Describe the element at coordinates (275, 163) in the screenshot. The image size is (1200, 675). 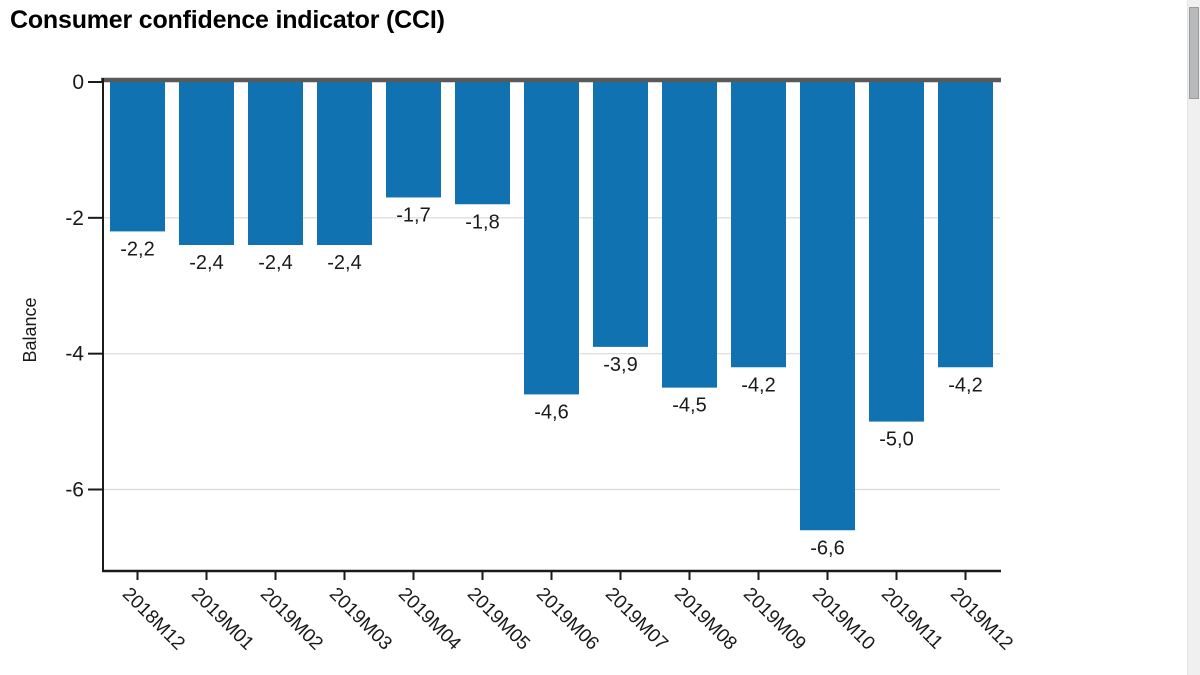
I see `bar-2019M02` at that location.